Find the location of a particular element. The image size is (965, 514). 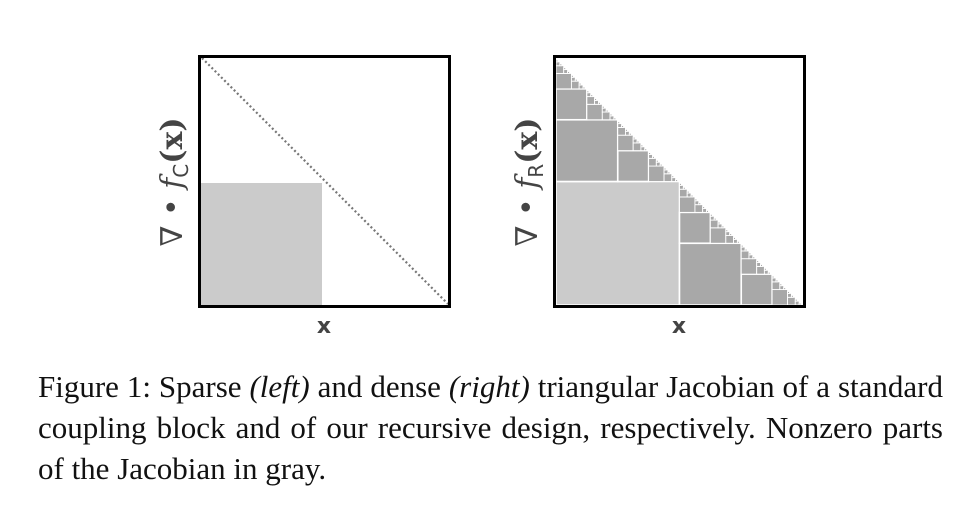

right-frame is located at coordinates (679, 181).